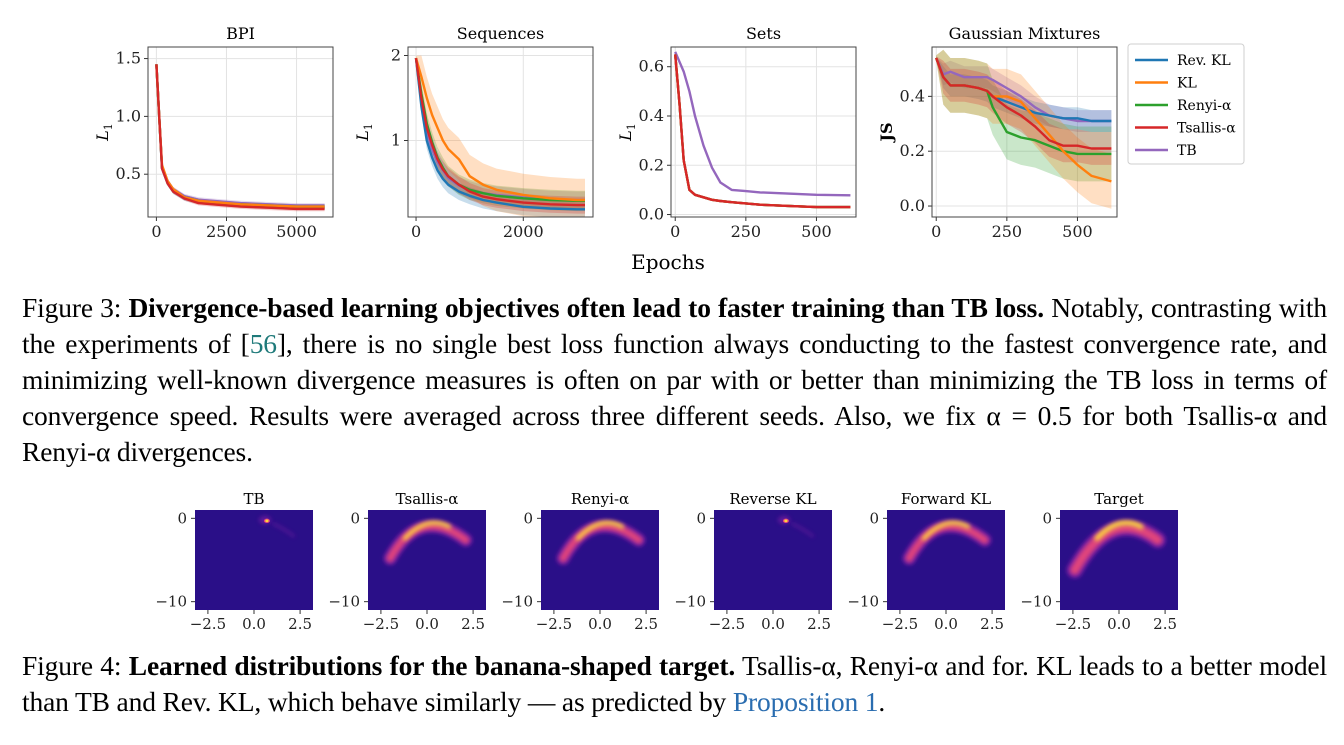 The width and height of the screenshot is (1344, 745). Describe the element at coordinates (1166, 84) in the screenshot. I see `legend-item-kl: KL` at that location.